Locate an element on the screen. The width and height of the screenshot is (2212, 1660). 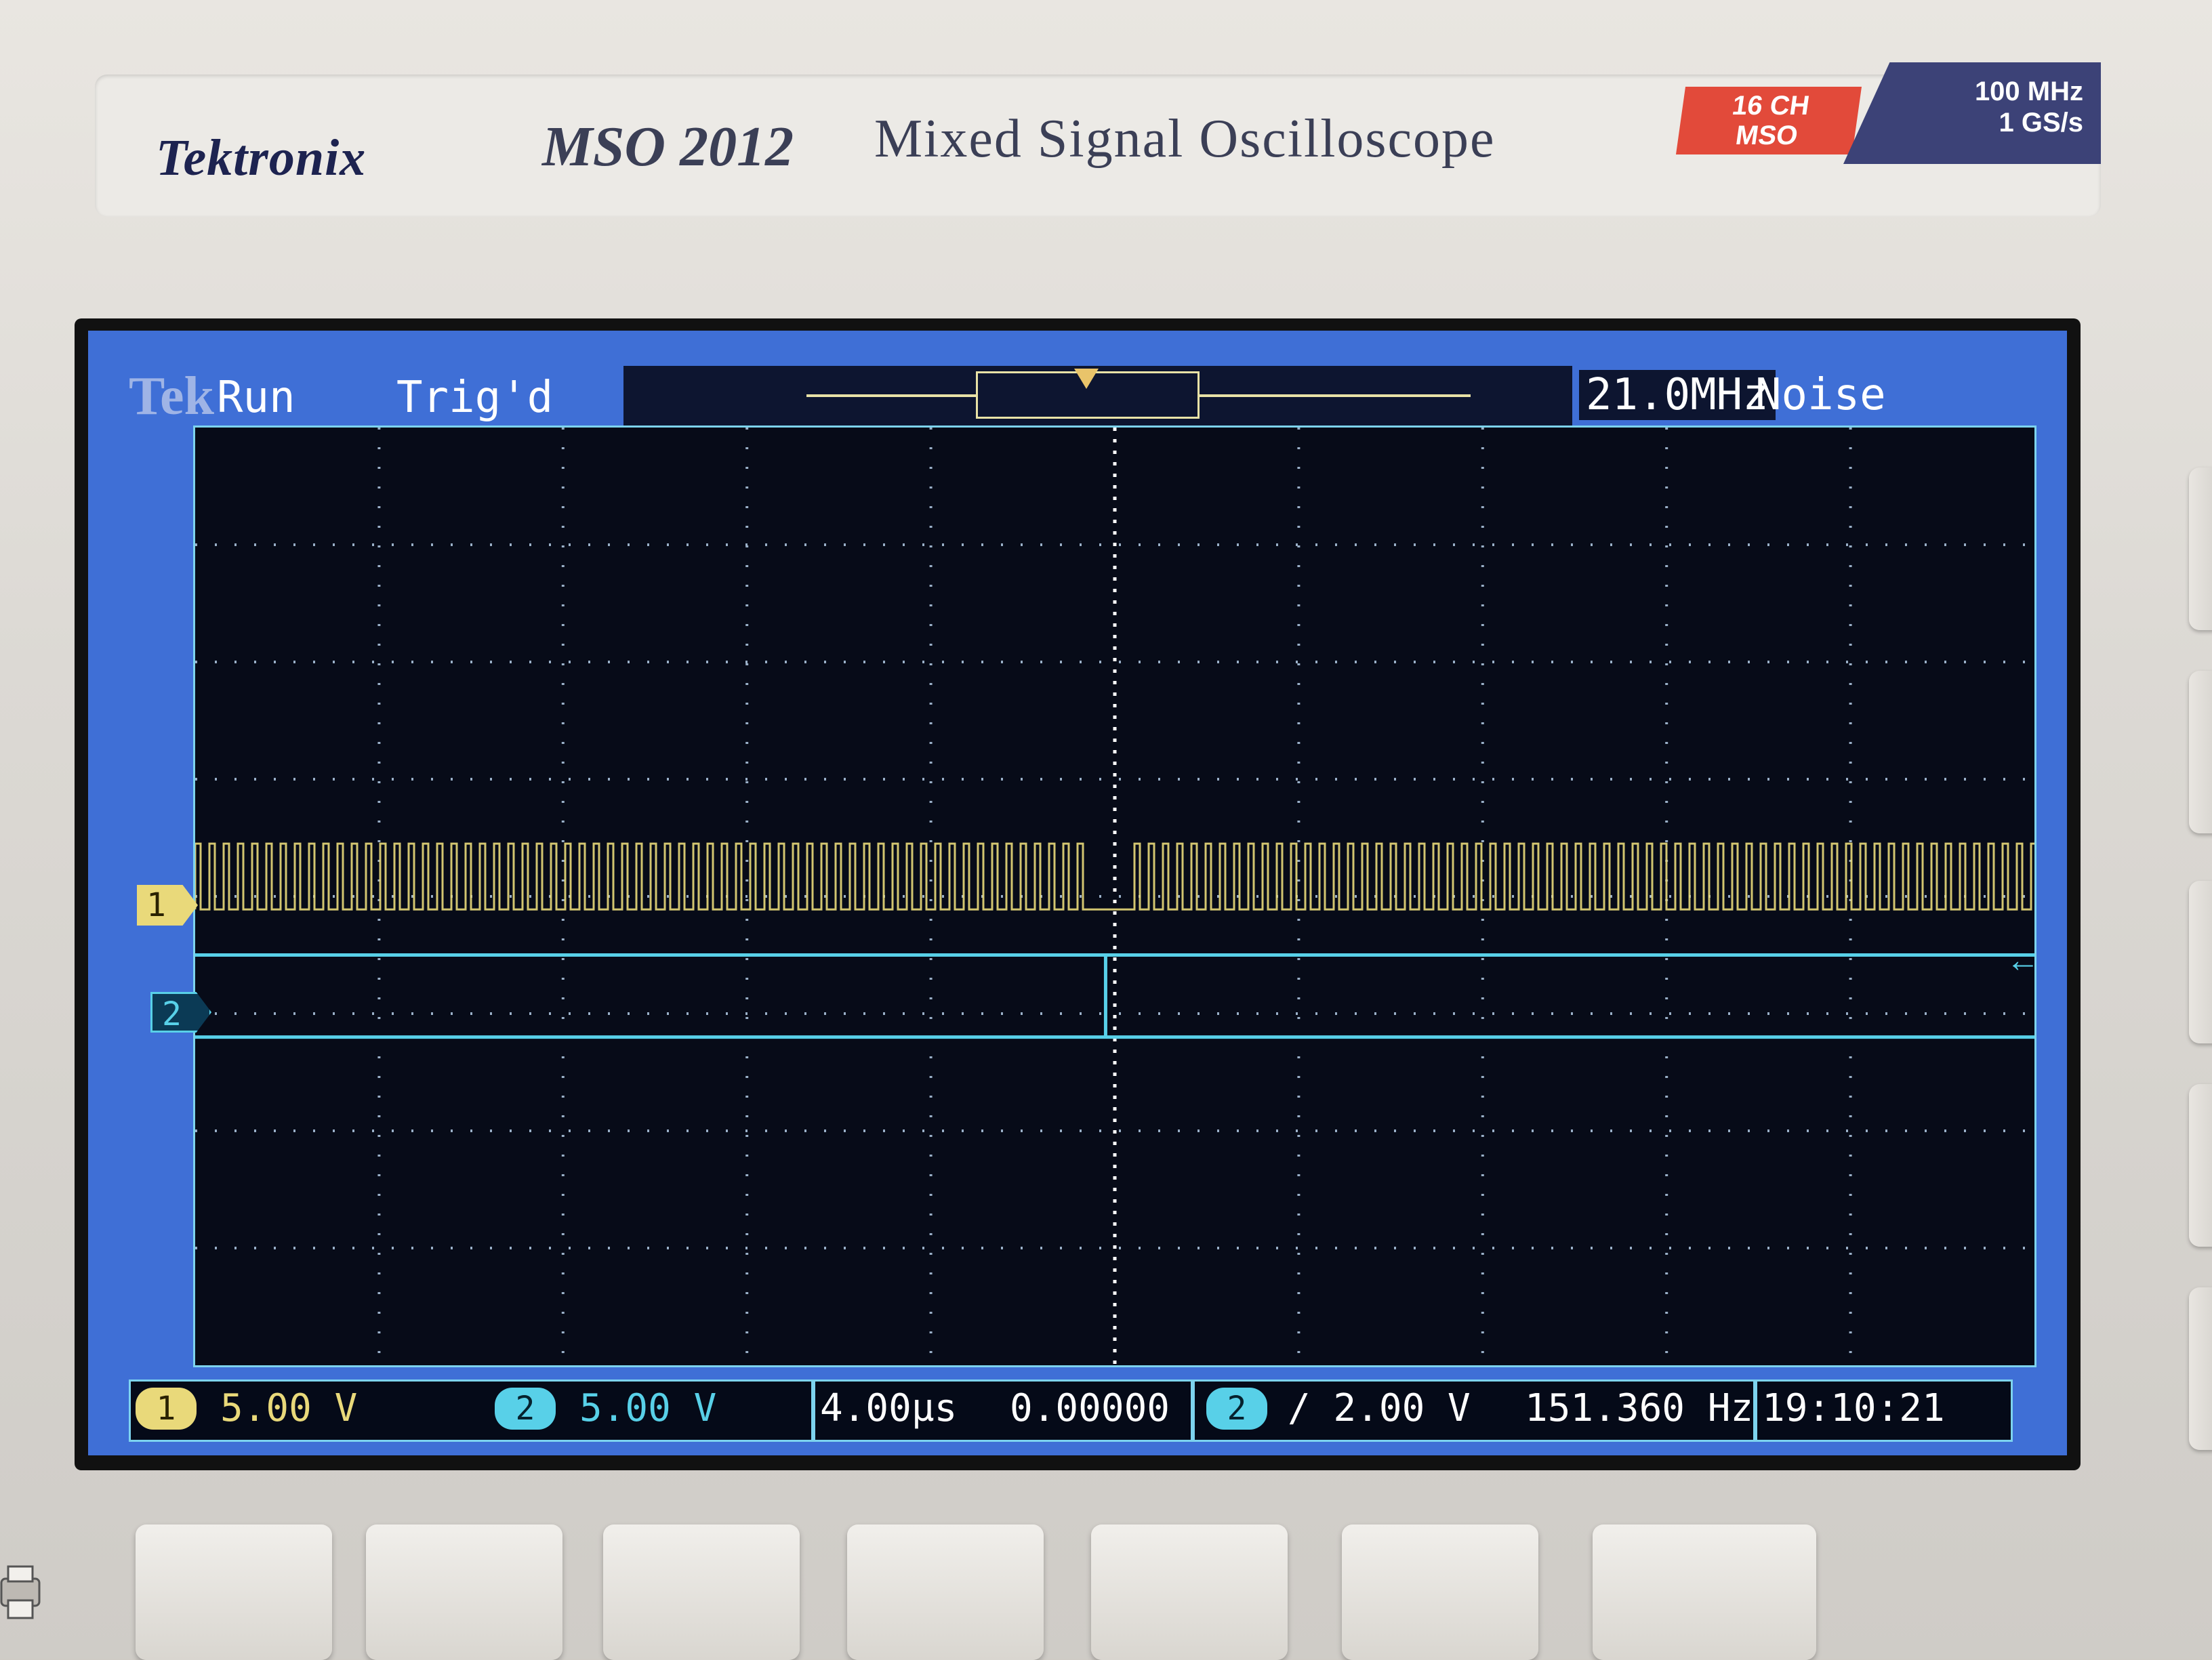
bandwidth-spec: 100 MHz is located at coordinates (2029, 91).